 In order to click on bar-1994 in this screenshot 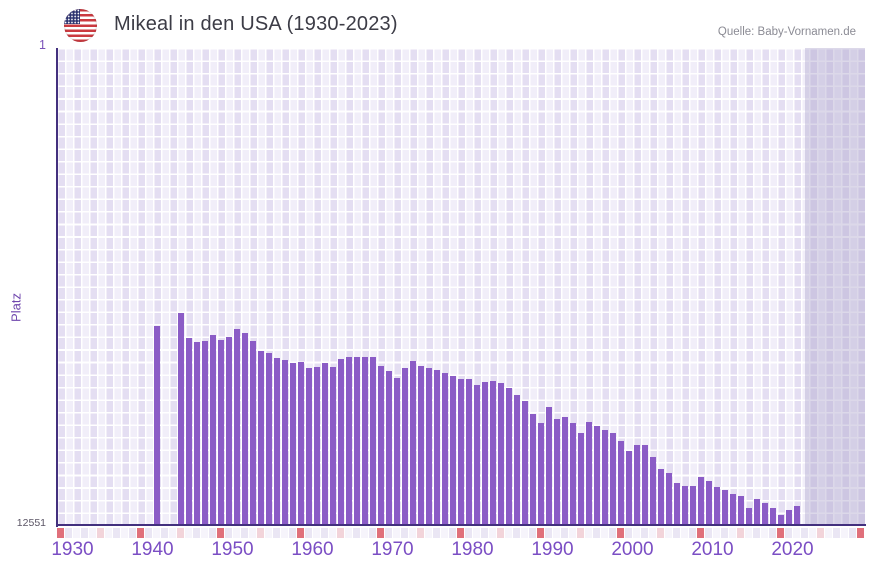, I will do `click(581, 478)`.